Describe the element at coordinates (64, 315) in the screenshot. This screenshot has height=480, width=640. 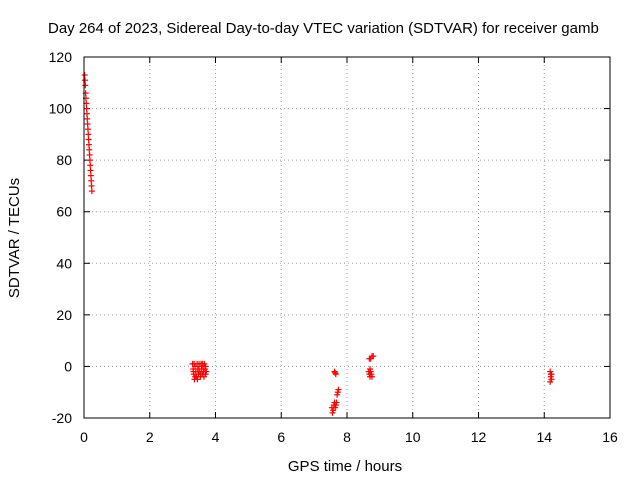
I see `y-tick-label: 20` at that location.